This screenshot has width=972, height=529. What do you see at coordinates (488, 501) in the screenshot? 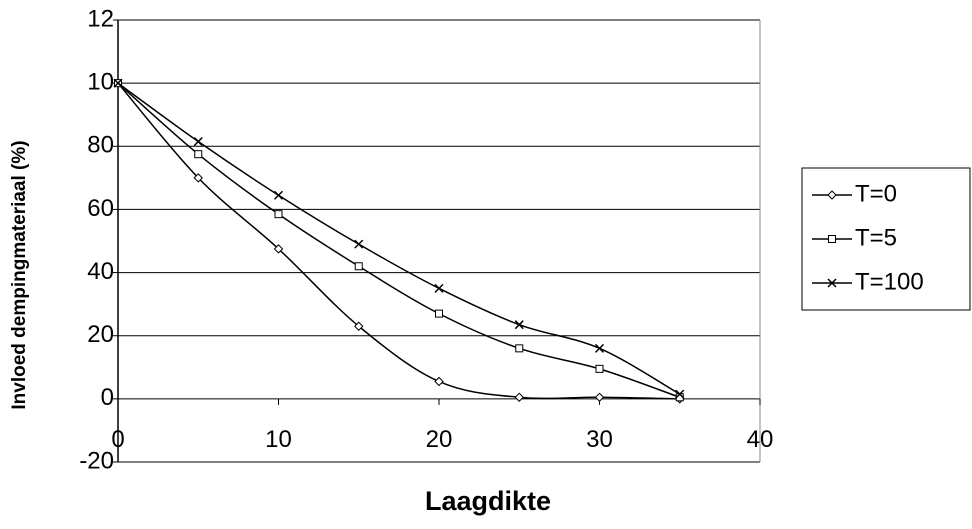
I see `x-axis-label: Laagdikte` at bounding box center [488, 501].